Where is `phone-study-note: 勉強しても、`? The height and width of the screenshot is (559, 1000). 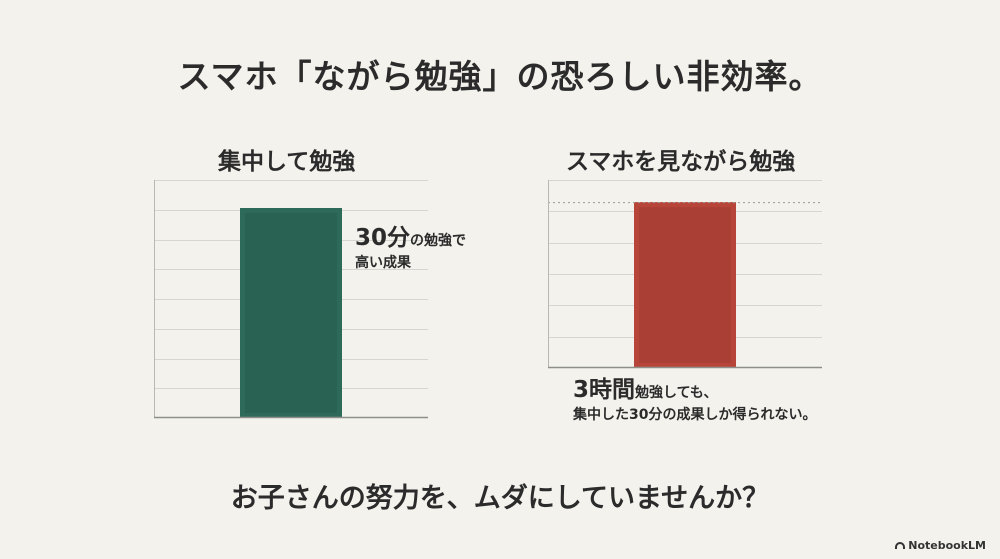 phone-study-note: 勉強しても、 is located at coordinates (676, 393).